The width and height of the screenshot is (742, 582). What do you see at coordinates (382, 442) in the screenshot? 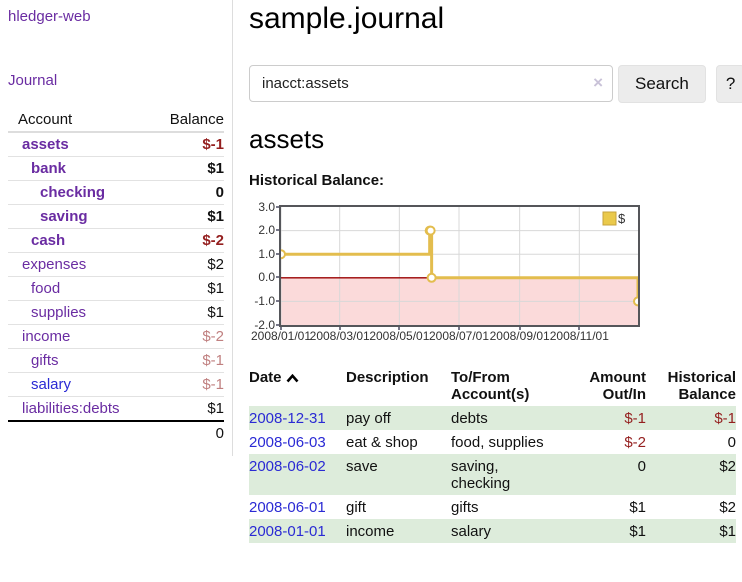
I see `transaction-description: eat & shop` at bounding box center [382, 442].